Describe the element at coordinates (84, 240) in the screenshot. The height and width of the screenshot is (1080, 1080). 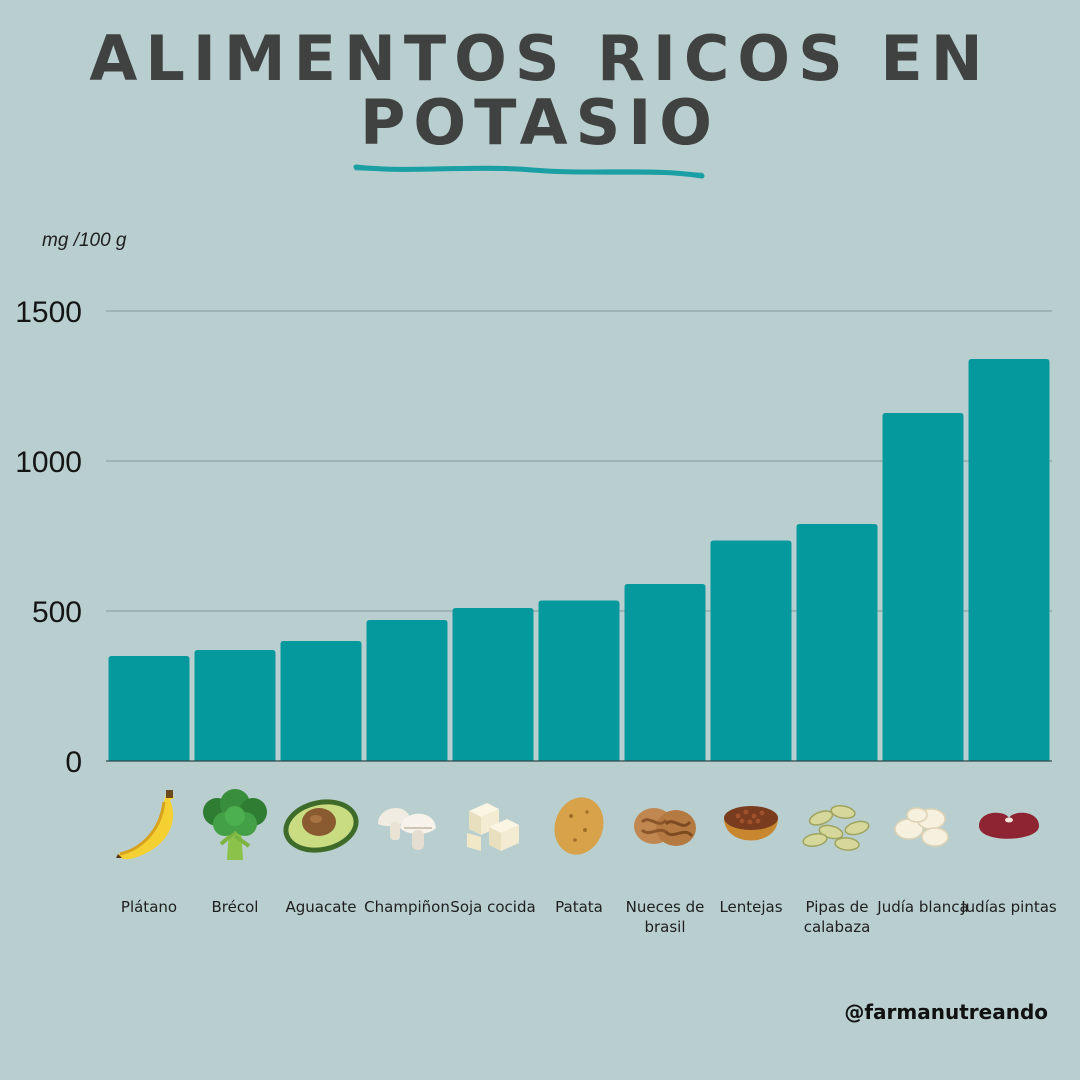
I see `y-axis-unit-label: mg /100 g` at that location.